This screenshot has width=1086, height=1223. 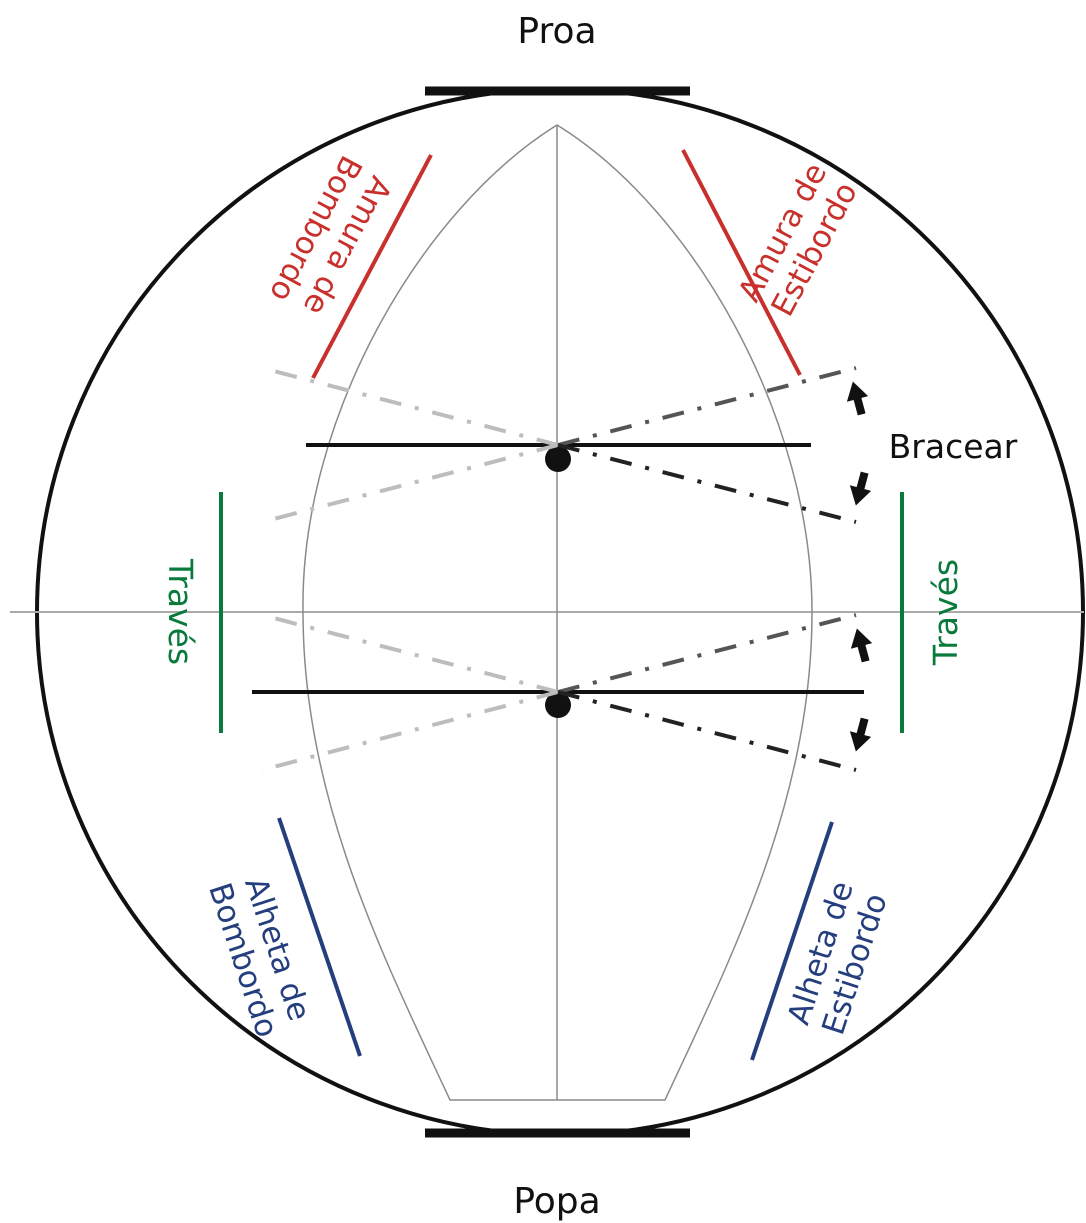 What do you see at coordinates (319, 937) in the screenshot?
I see `port-quarter-sector-line` at bounding box center [319, 937].